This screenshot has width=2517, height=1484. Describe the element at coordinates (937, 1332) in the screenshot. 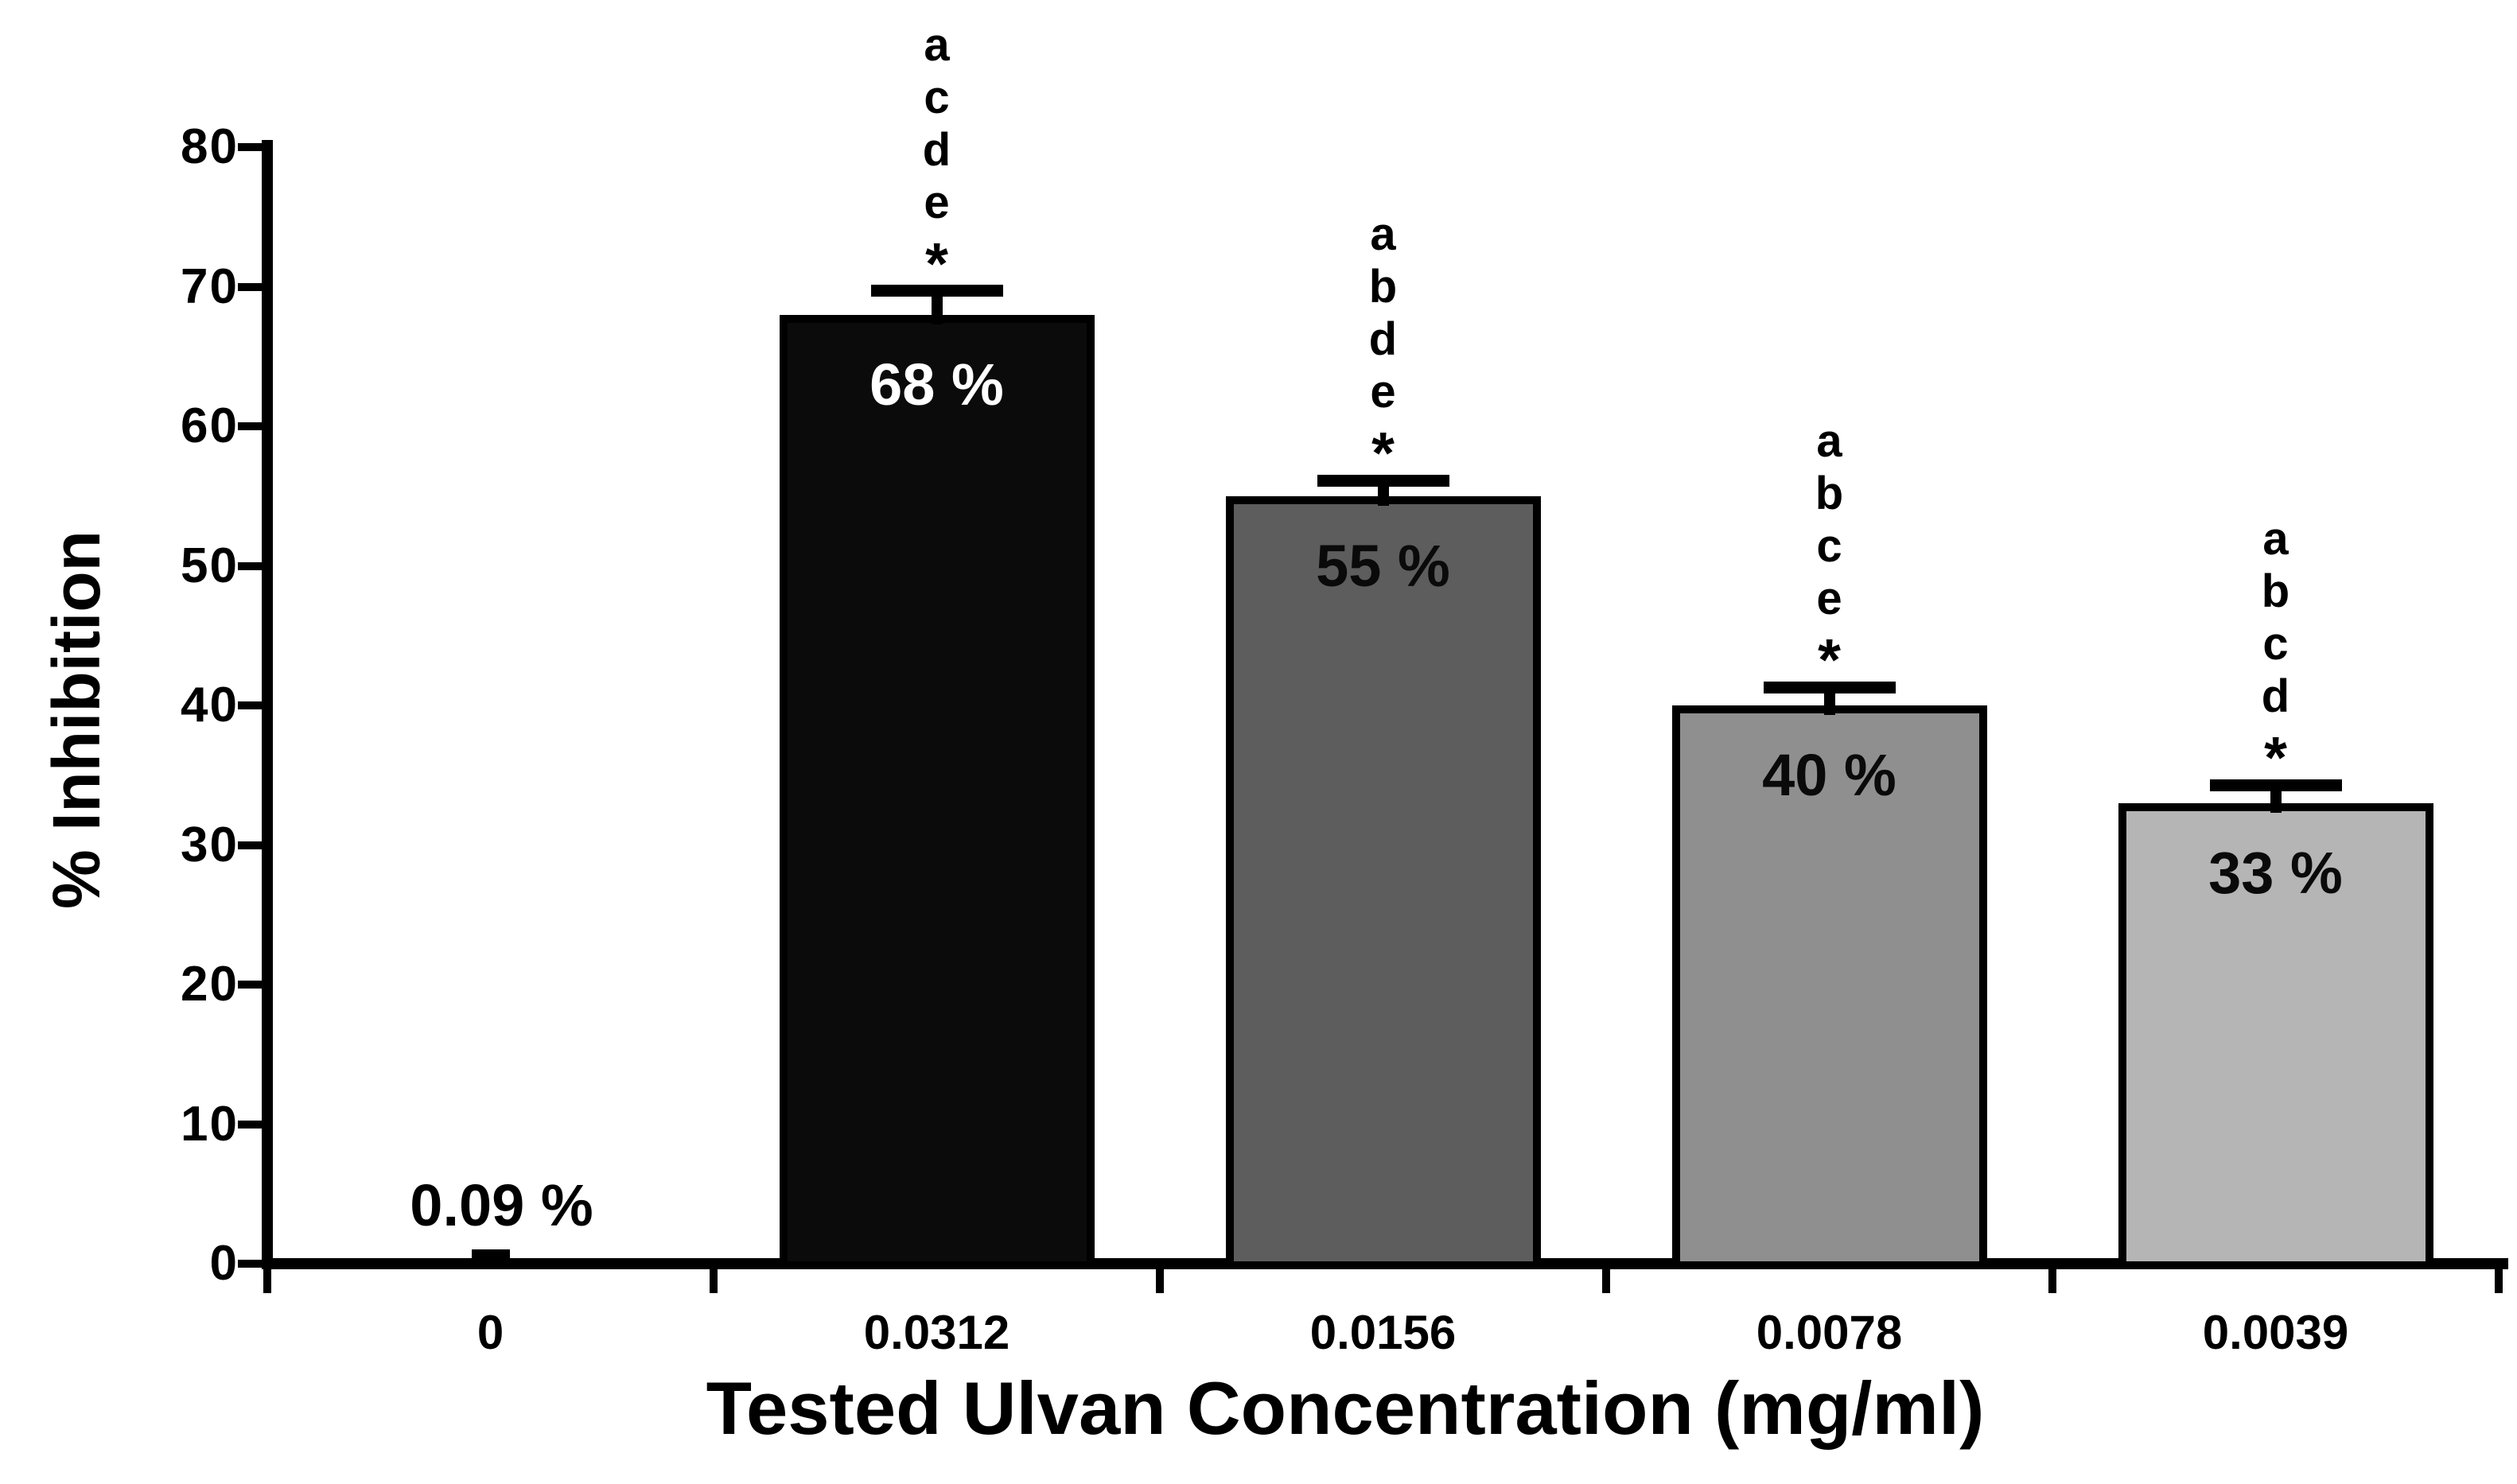

I see `x-tick-label: 0.0312` at that location.